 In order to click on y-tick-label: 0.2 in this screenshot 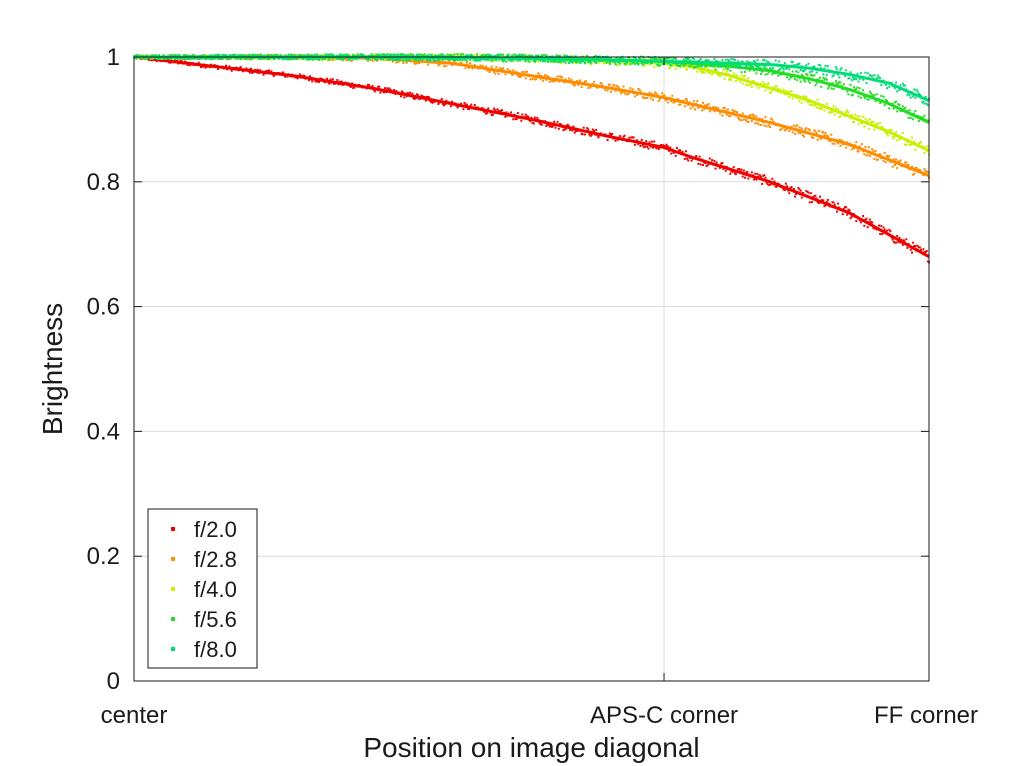, I will do `click(103, 556)`.